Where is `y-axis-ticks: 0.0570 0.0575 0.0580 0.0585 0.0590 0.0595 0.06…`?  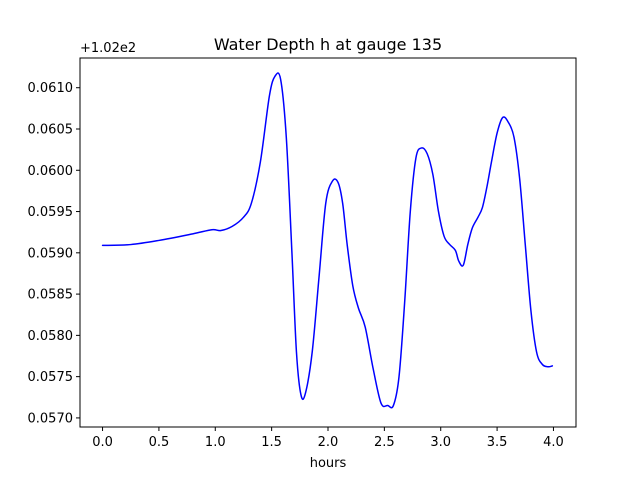 y-axis-ticks: 0.0570 0.0575 0.0580 0.0585 0.0590 0.0595 0.06… is located at coordinates (54, 253).